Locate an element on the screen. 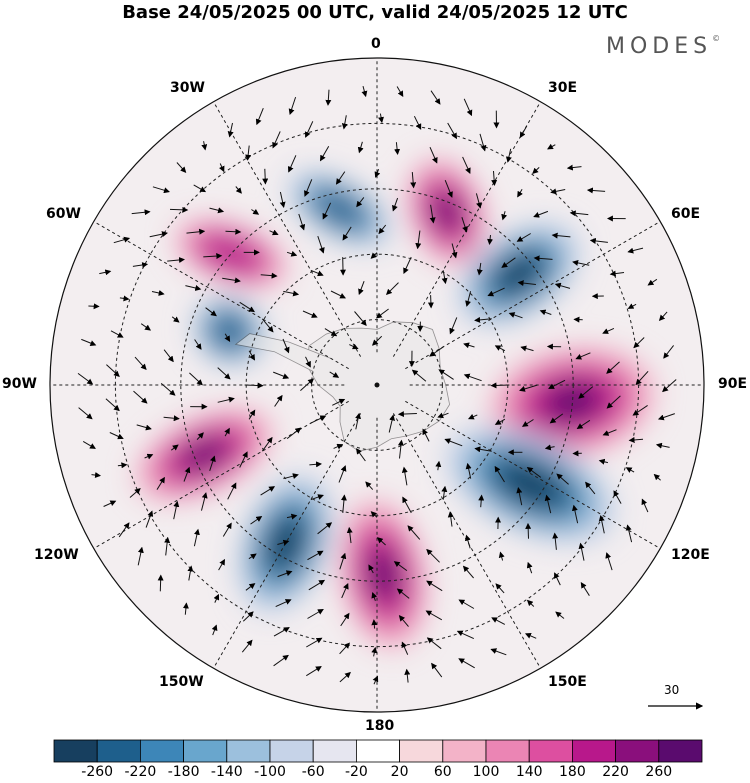  colorbar-tick-label: 100 is located at coordinates (486, 772).